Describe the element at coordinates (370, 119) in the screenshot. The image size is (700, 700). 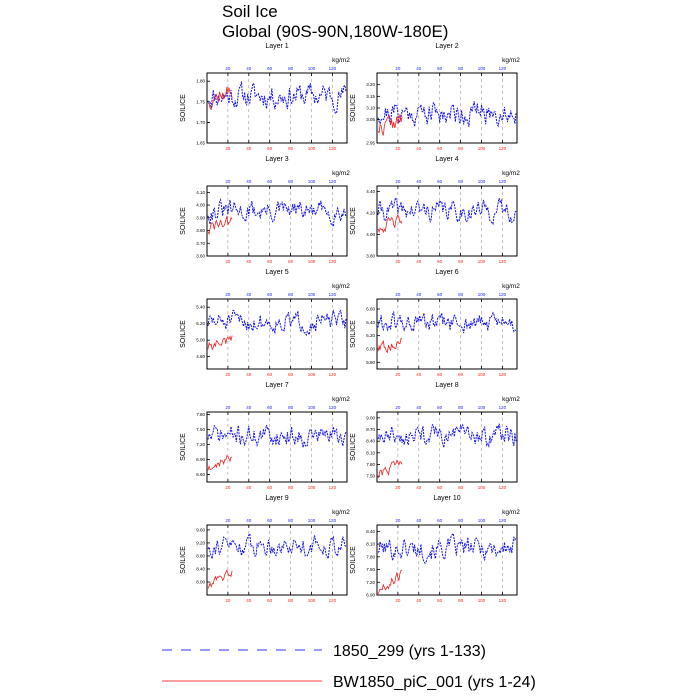
I see `ytick-label: 3.05` at that location.